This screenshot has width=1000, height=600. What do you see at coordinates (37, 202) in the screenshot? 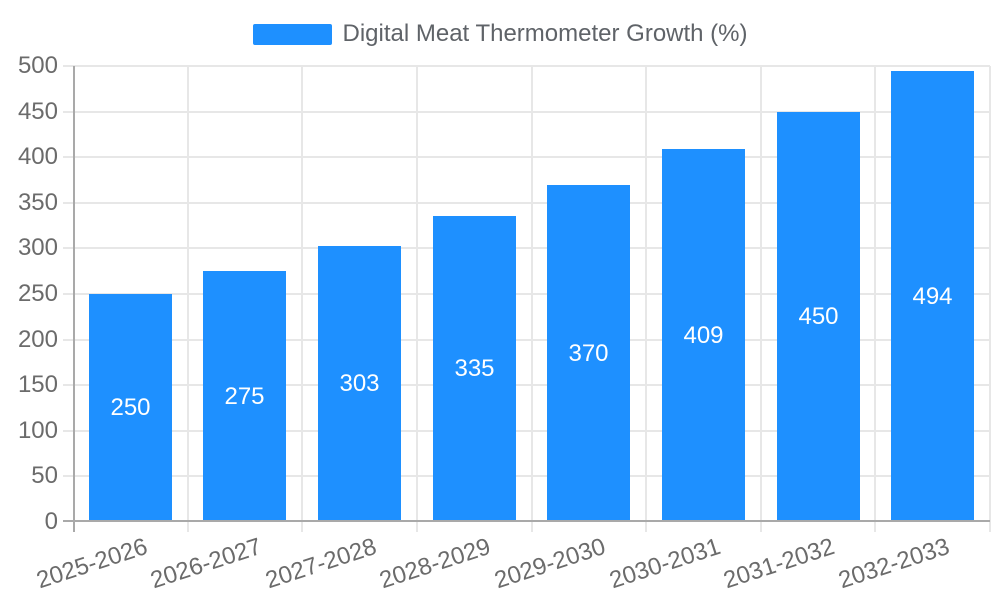
I see `y-axis-tick-label: 350` at bounding box center [37, 202].